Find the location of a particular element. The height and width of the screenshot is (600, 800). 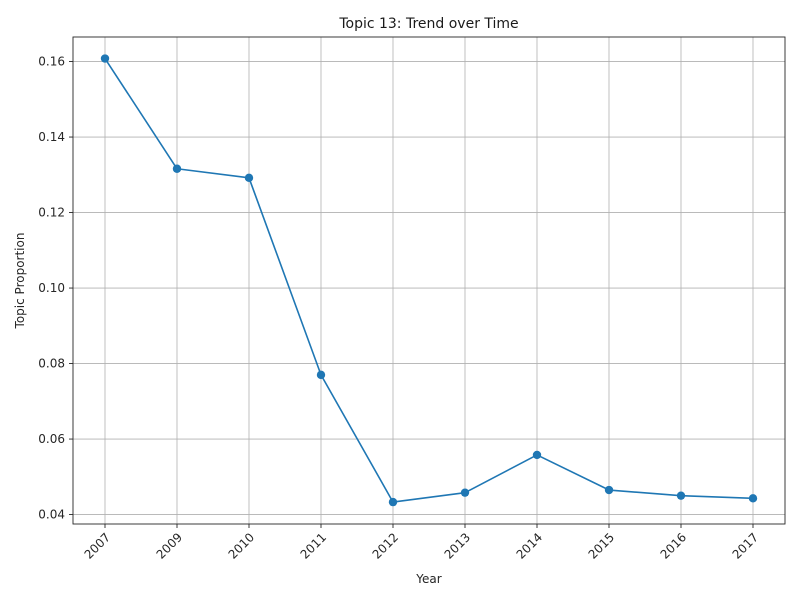

y-tick-label: 0.04 is located at coordinates (51, 515).